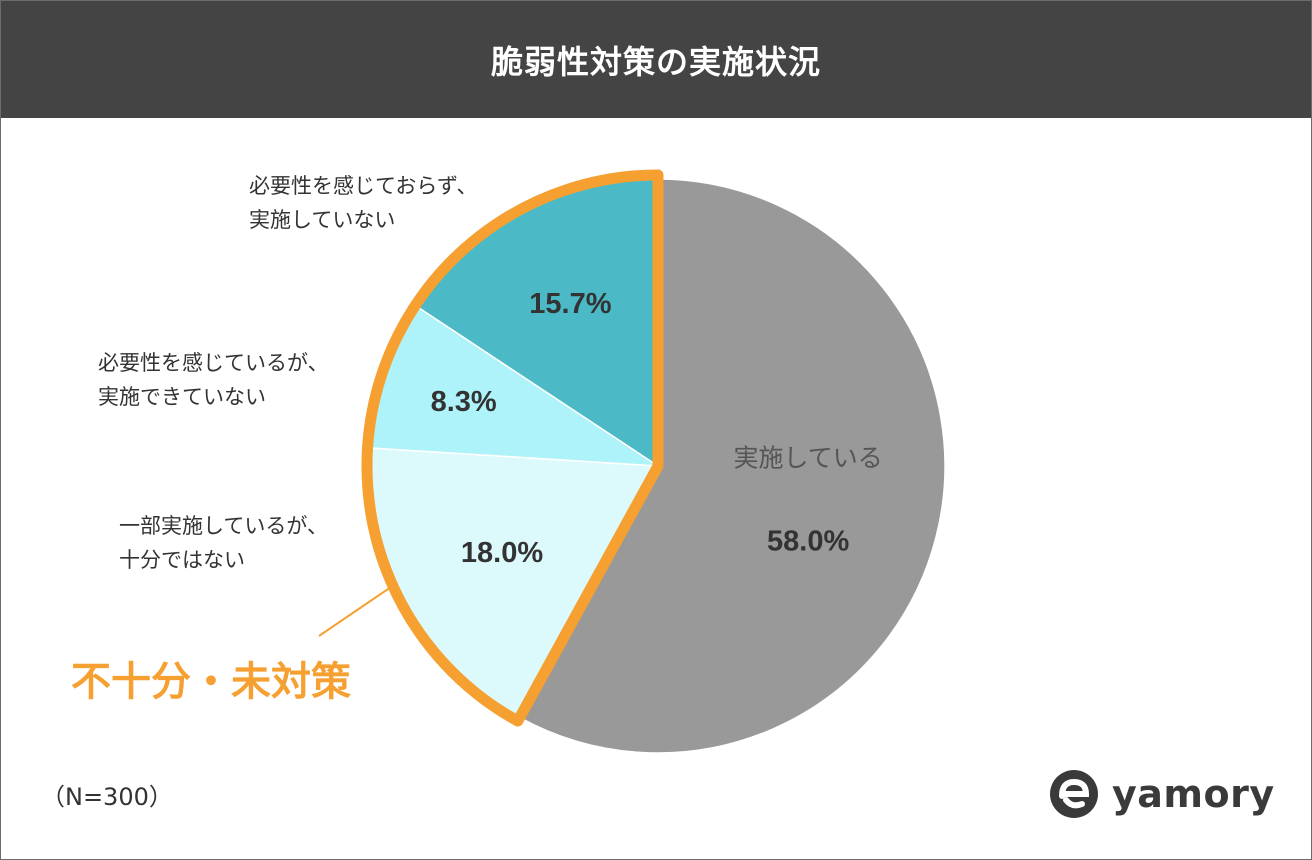  I want to click on category-label-not-needed: 必要性を感じておらず、 実施していない, so click(363, 203).